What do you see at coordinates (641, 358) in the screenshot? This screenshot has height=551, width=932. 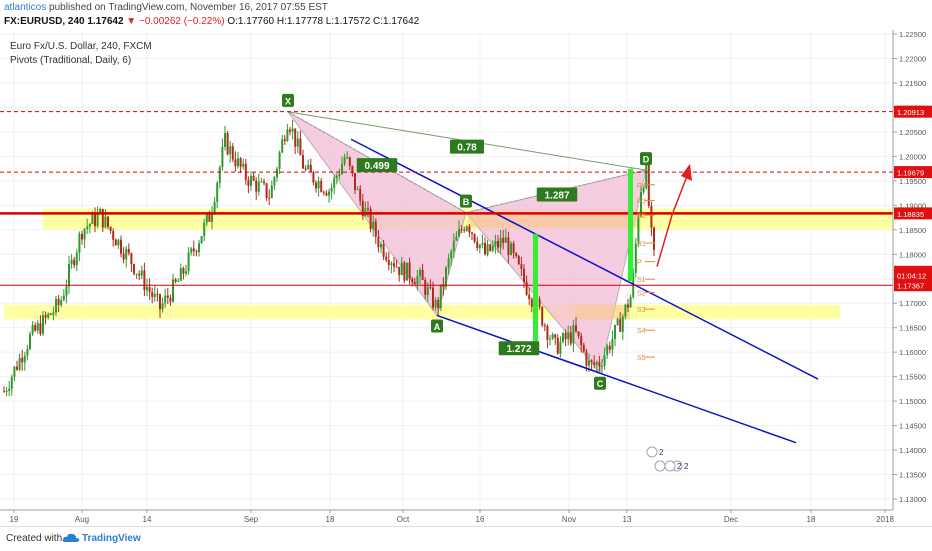 I see `pivot-label: S5` at bounding box center [641, 358].